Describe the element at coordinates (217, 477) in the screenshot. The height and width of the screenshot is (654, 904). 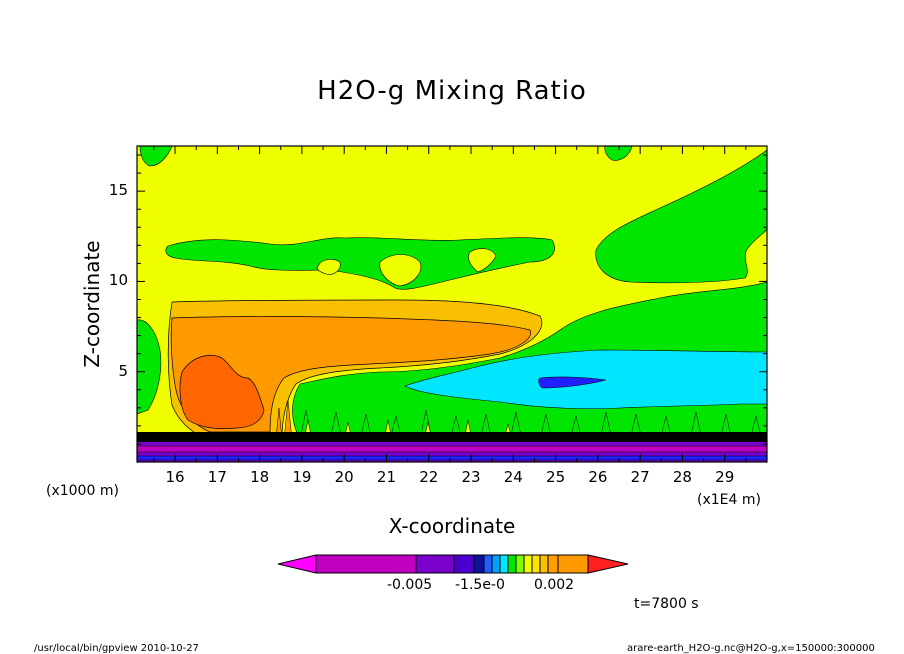
I see `x-tick-label: 17` at that location.